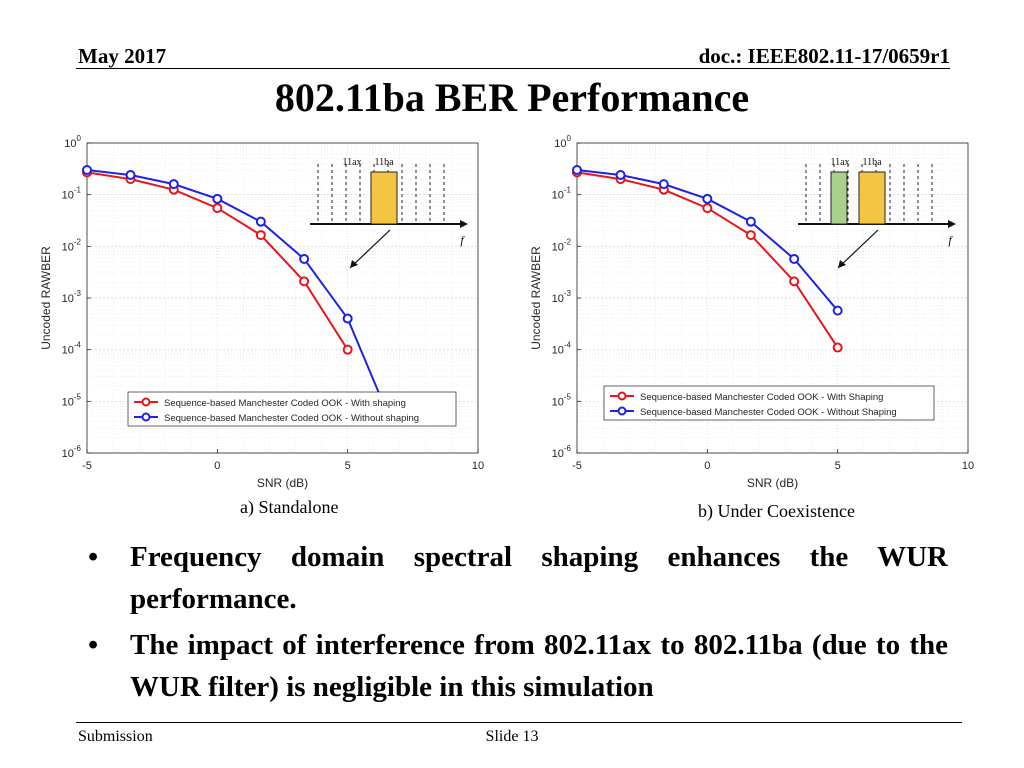 The width and height of the screenshot is (1024, 768). What do you see at coordinates (512, 97) in the screenshot?
I see `slide-title: 802.11ba BER Performance` at bounding box center [512, 97].